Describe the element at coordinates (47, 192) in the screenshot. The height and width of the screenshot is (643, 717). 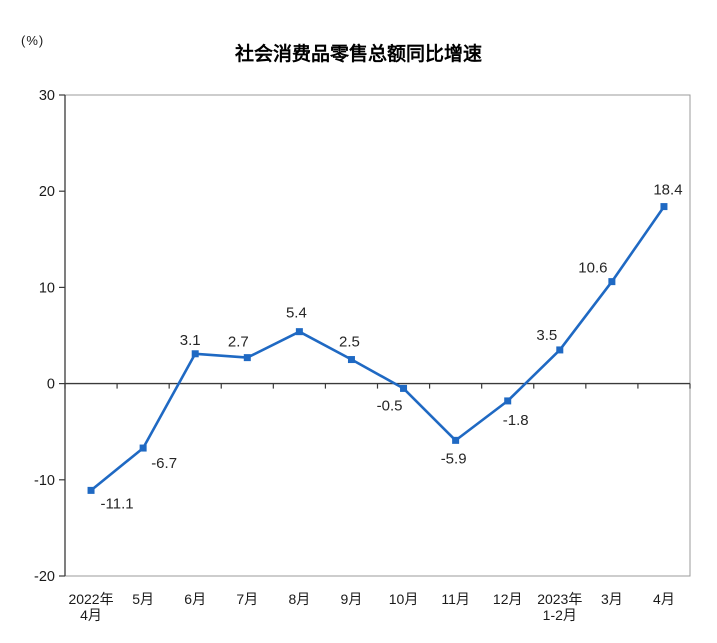
I see `y-tick-label: 20` at that location.